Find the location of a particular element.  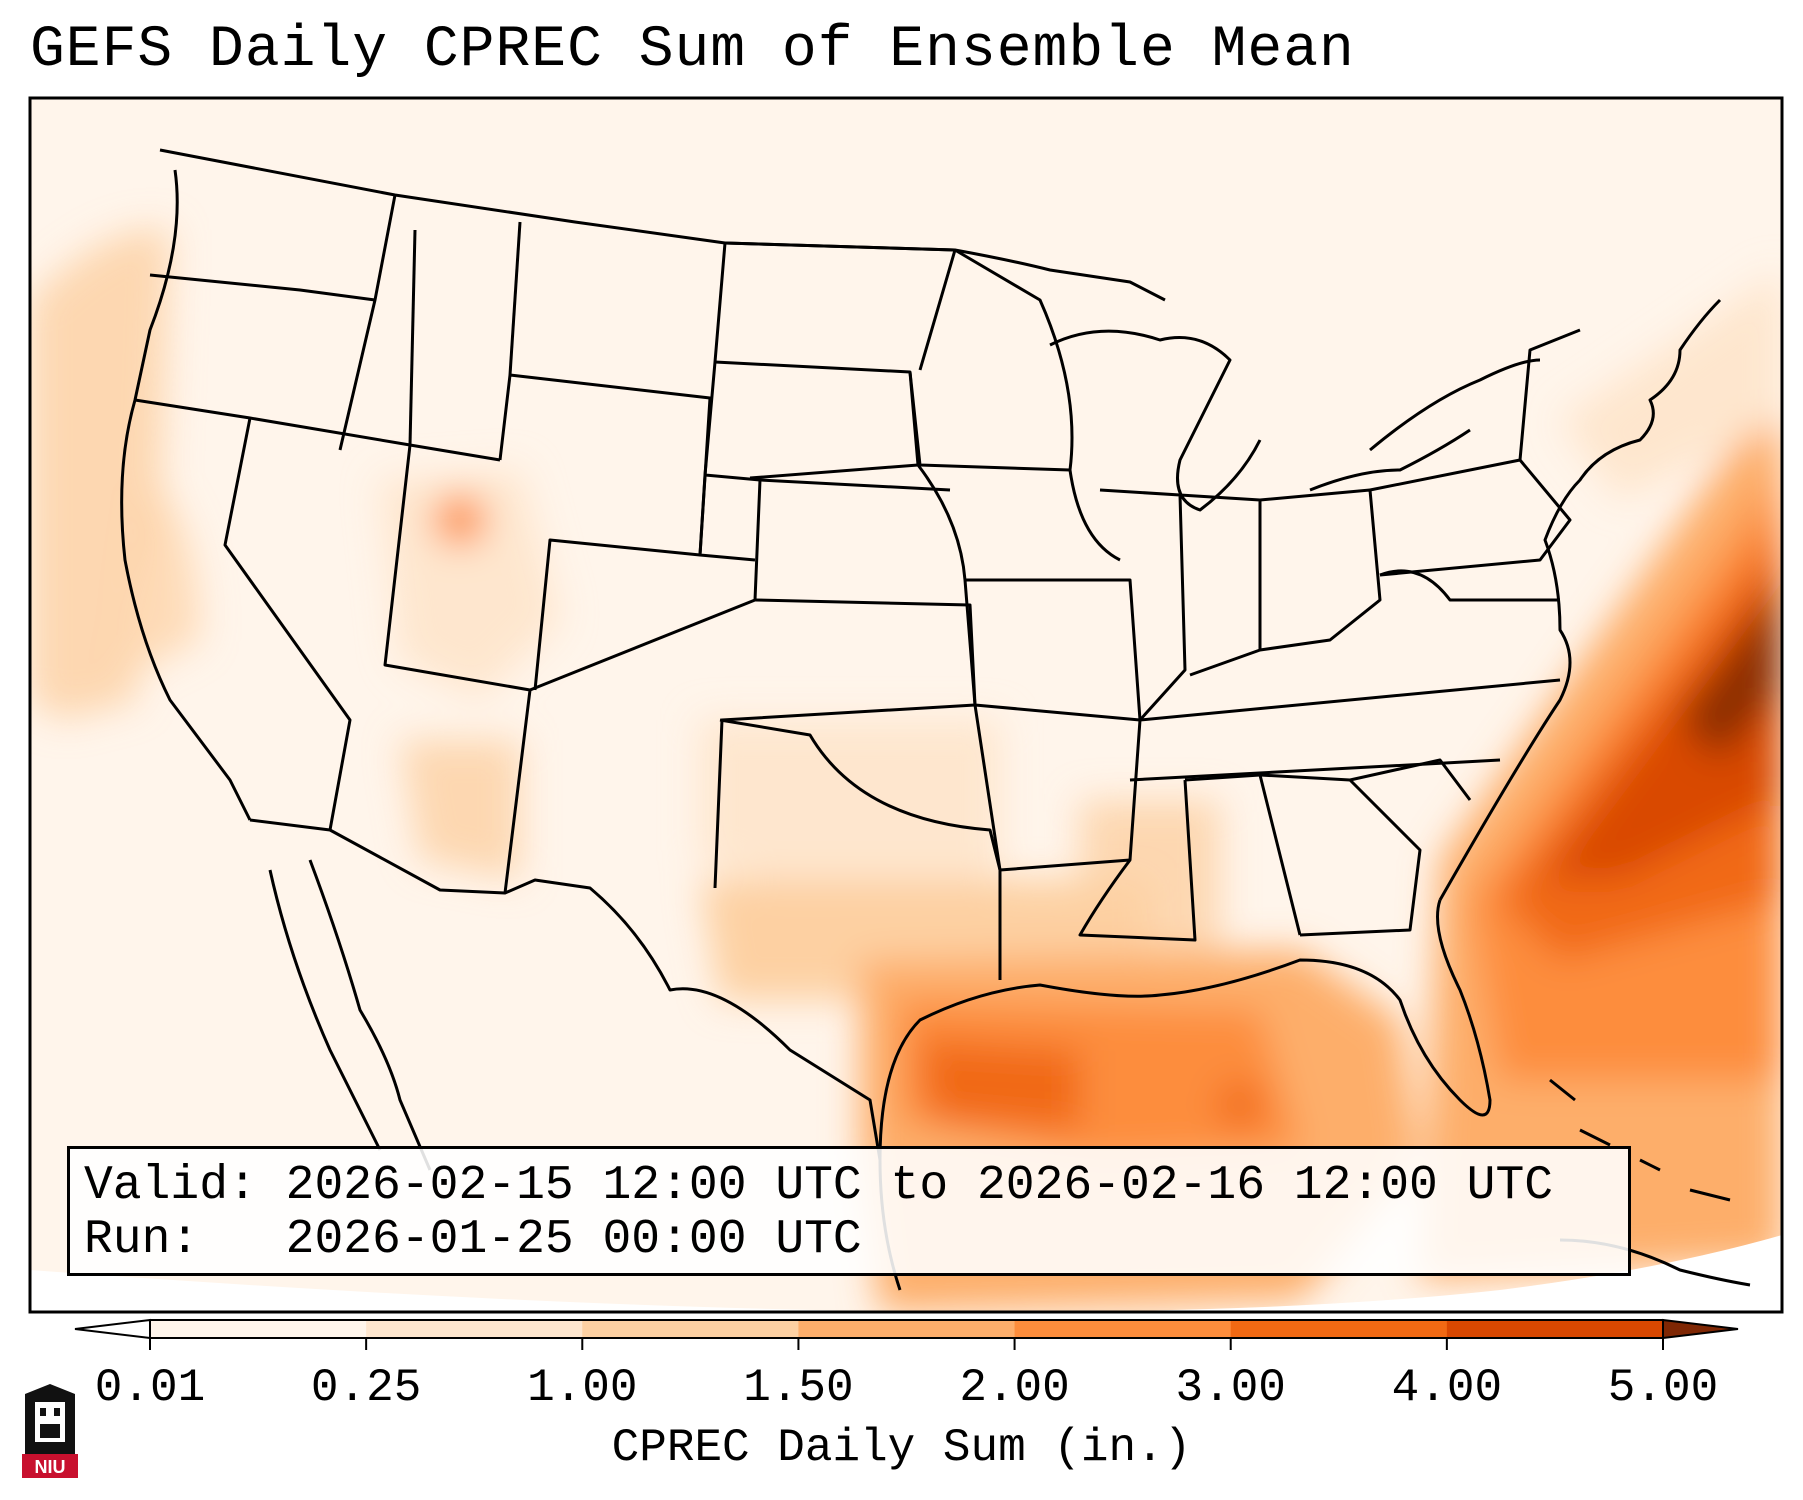

colorbar-tick-label: 0.25 is located at coordinates (366, 1388).